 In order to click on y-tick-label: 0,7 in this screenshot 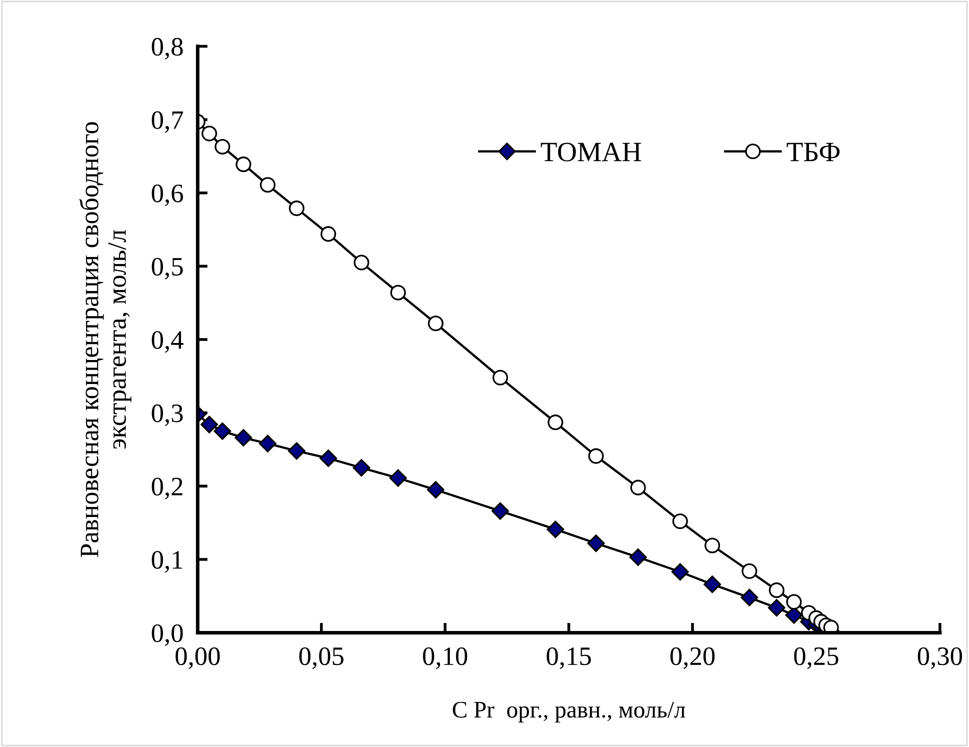, I will do `click(168, 122)`.